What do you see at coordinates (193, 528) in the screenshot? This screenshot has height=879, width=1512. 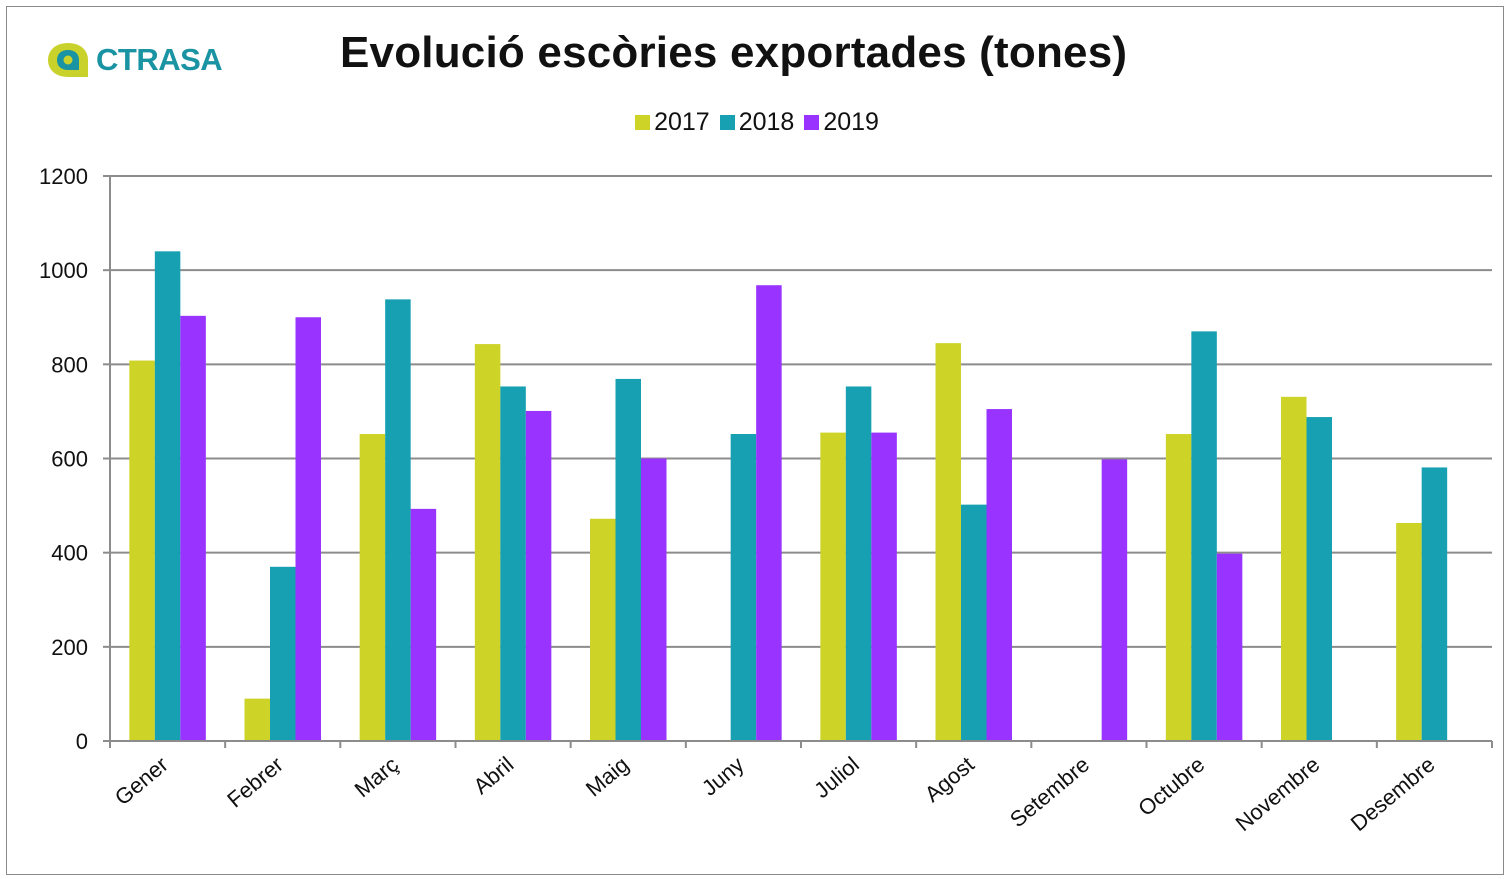 I see `bar-2019-gener` at bounding box center [193, 528].